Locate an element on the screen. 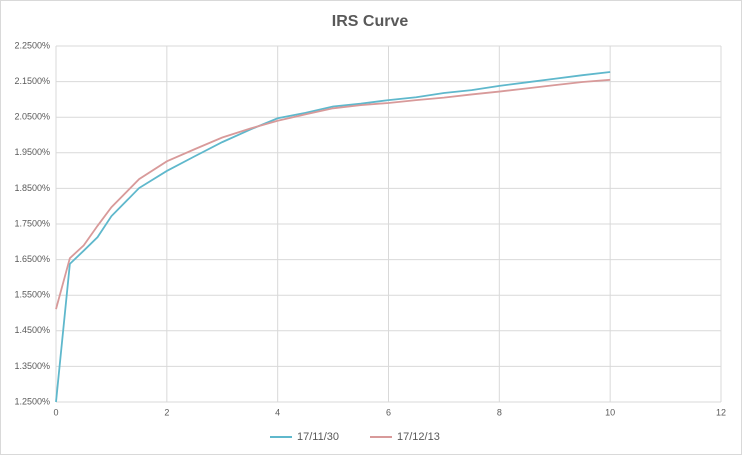  x-tick-label: 6 is located at coordinates (388, 412).